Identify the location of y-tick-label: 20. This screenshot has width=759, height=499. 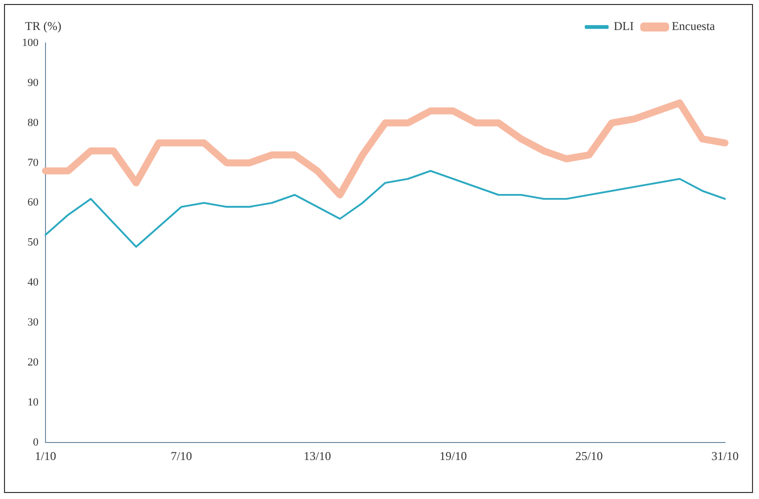
(33, 362).